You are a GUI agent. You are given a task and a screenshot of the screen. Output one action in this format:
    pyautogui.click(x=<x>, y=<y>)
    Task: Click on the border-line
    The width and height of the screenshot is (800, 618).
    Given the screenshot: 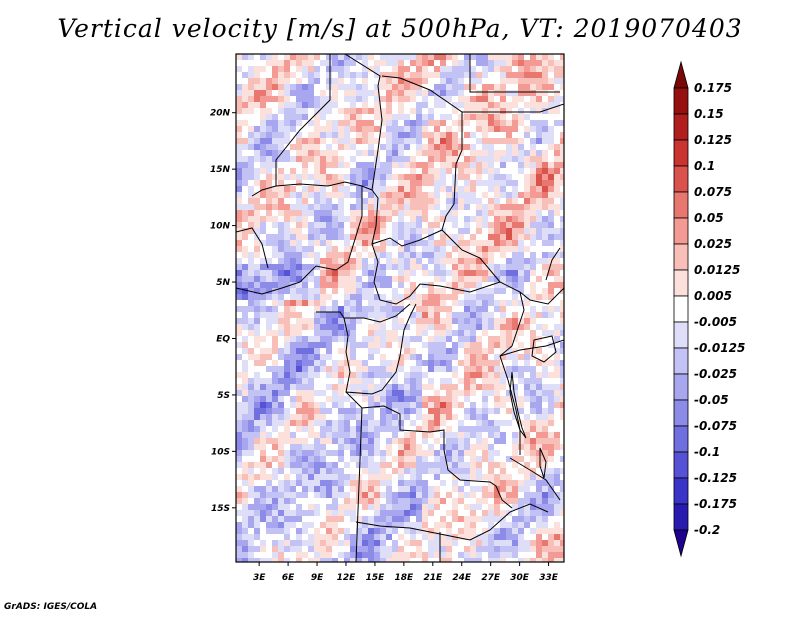 What is the action you would take?
    pyautogui.click(x=429, y=450)
    